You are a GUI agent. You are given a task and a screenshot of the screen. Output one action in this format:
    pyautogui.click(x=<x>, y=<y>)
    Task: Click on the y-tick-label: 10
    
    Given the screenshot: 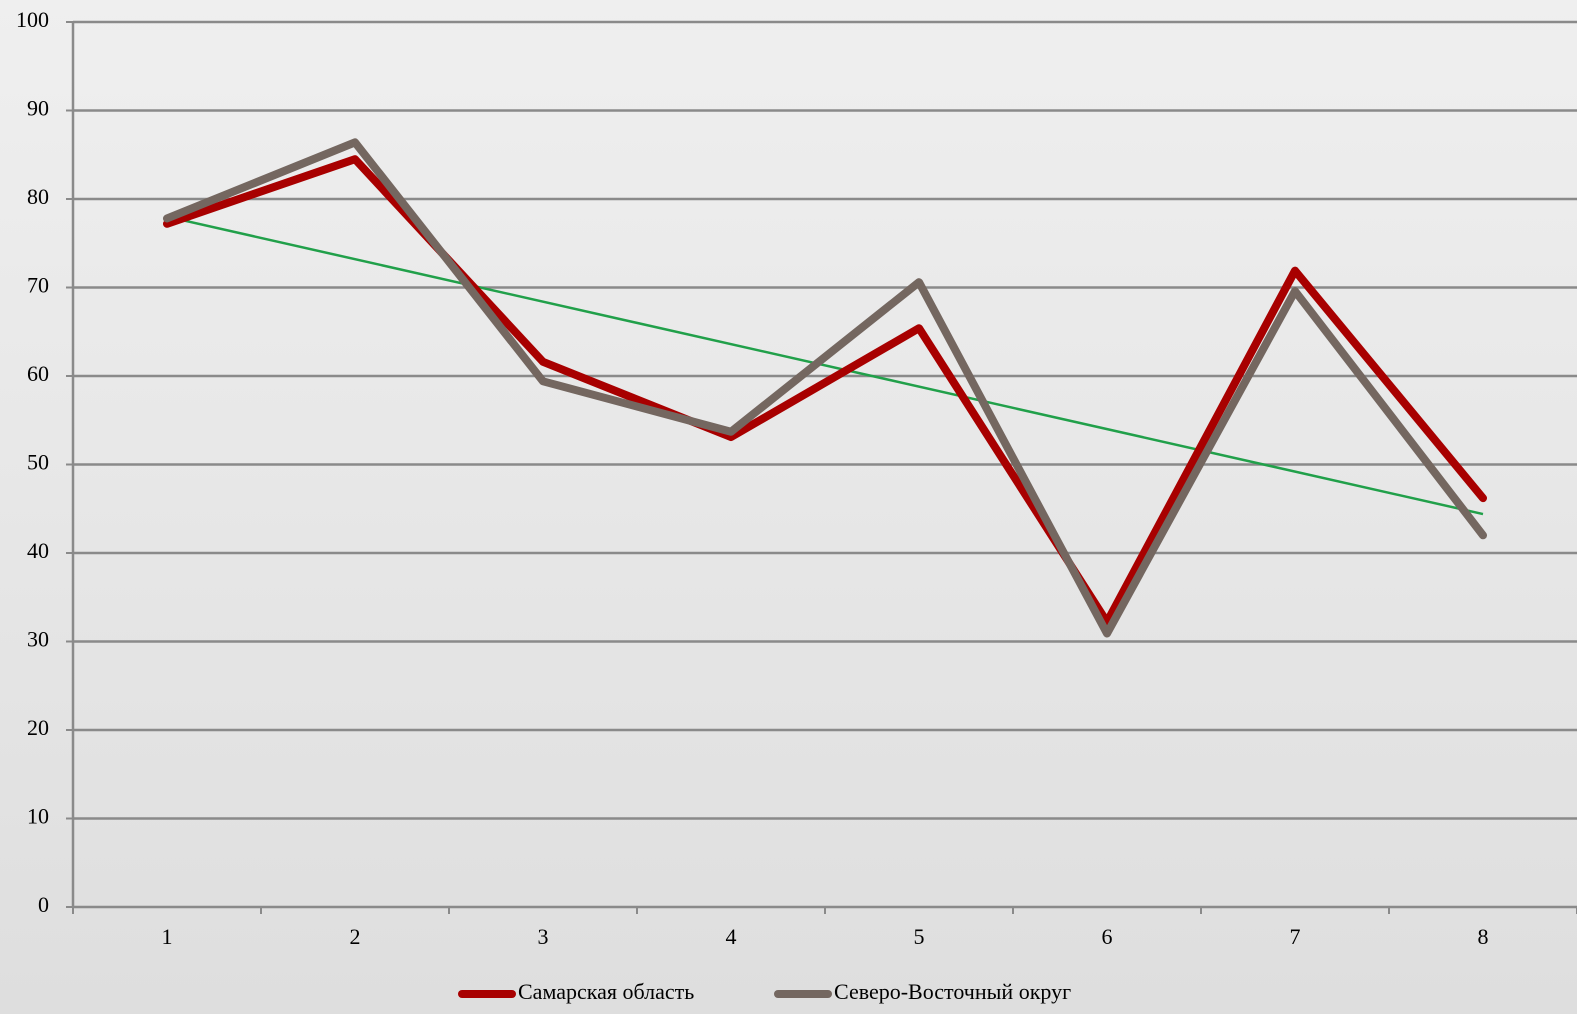 What is the action you would take?
    pyautogui.click(x=38, y=816)
    